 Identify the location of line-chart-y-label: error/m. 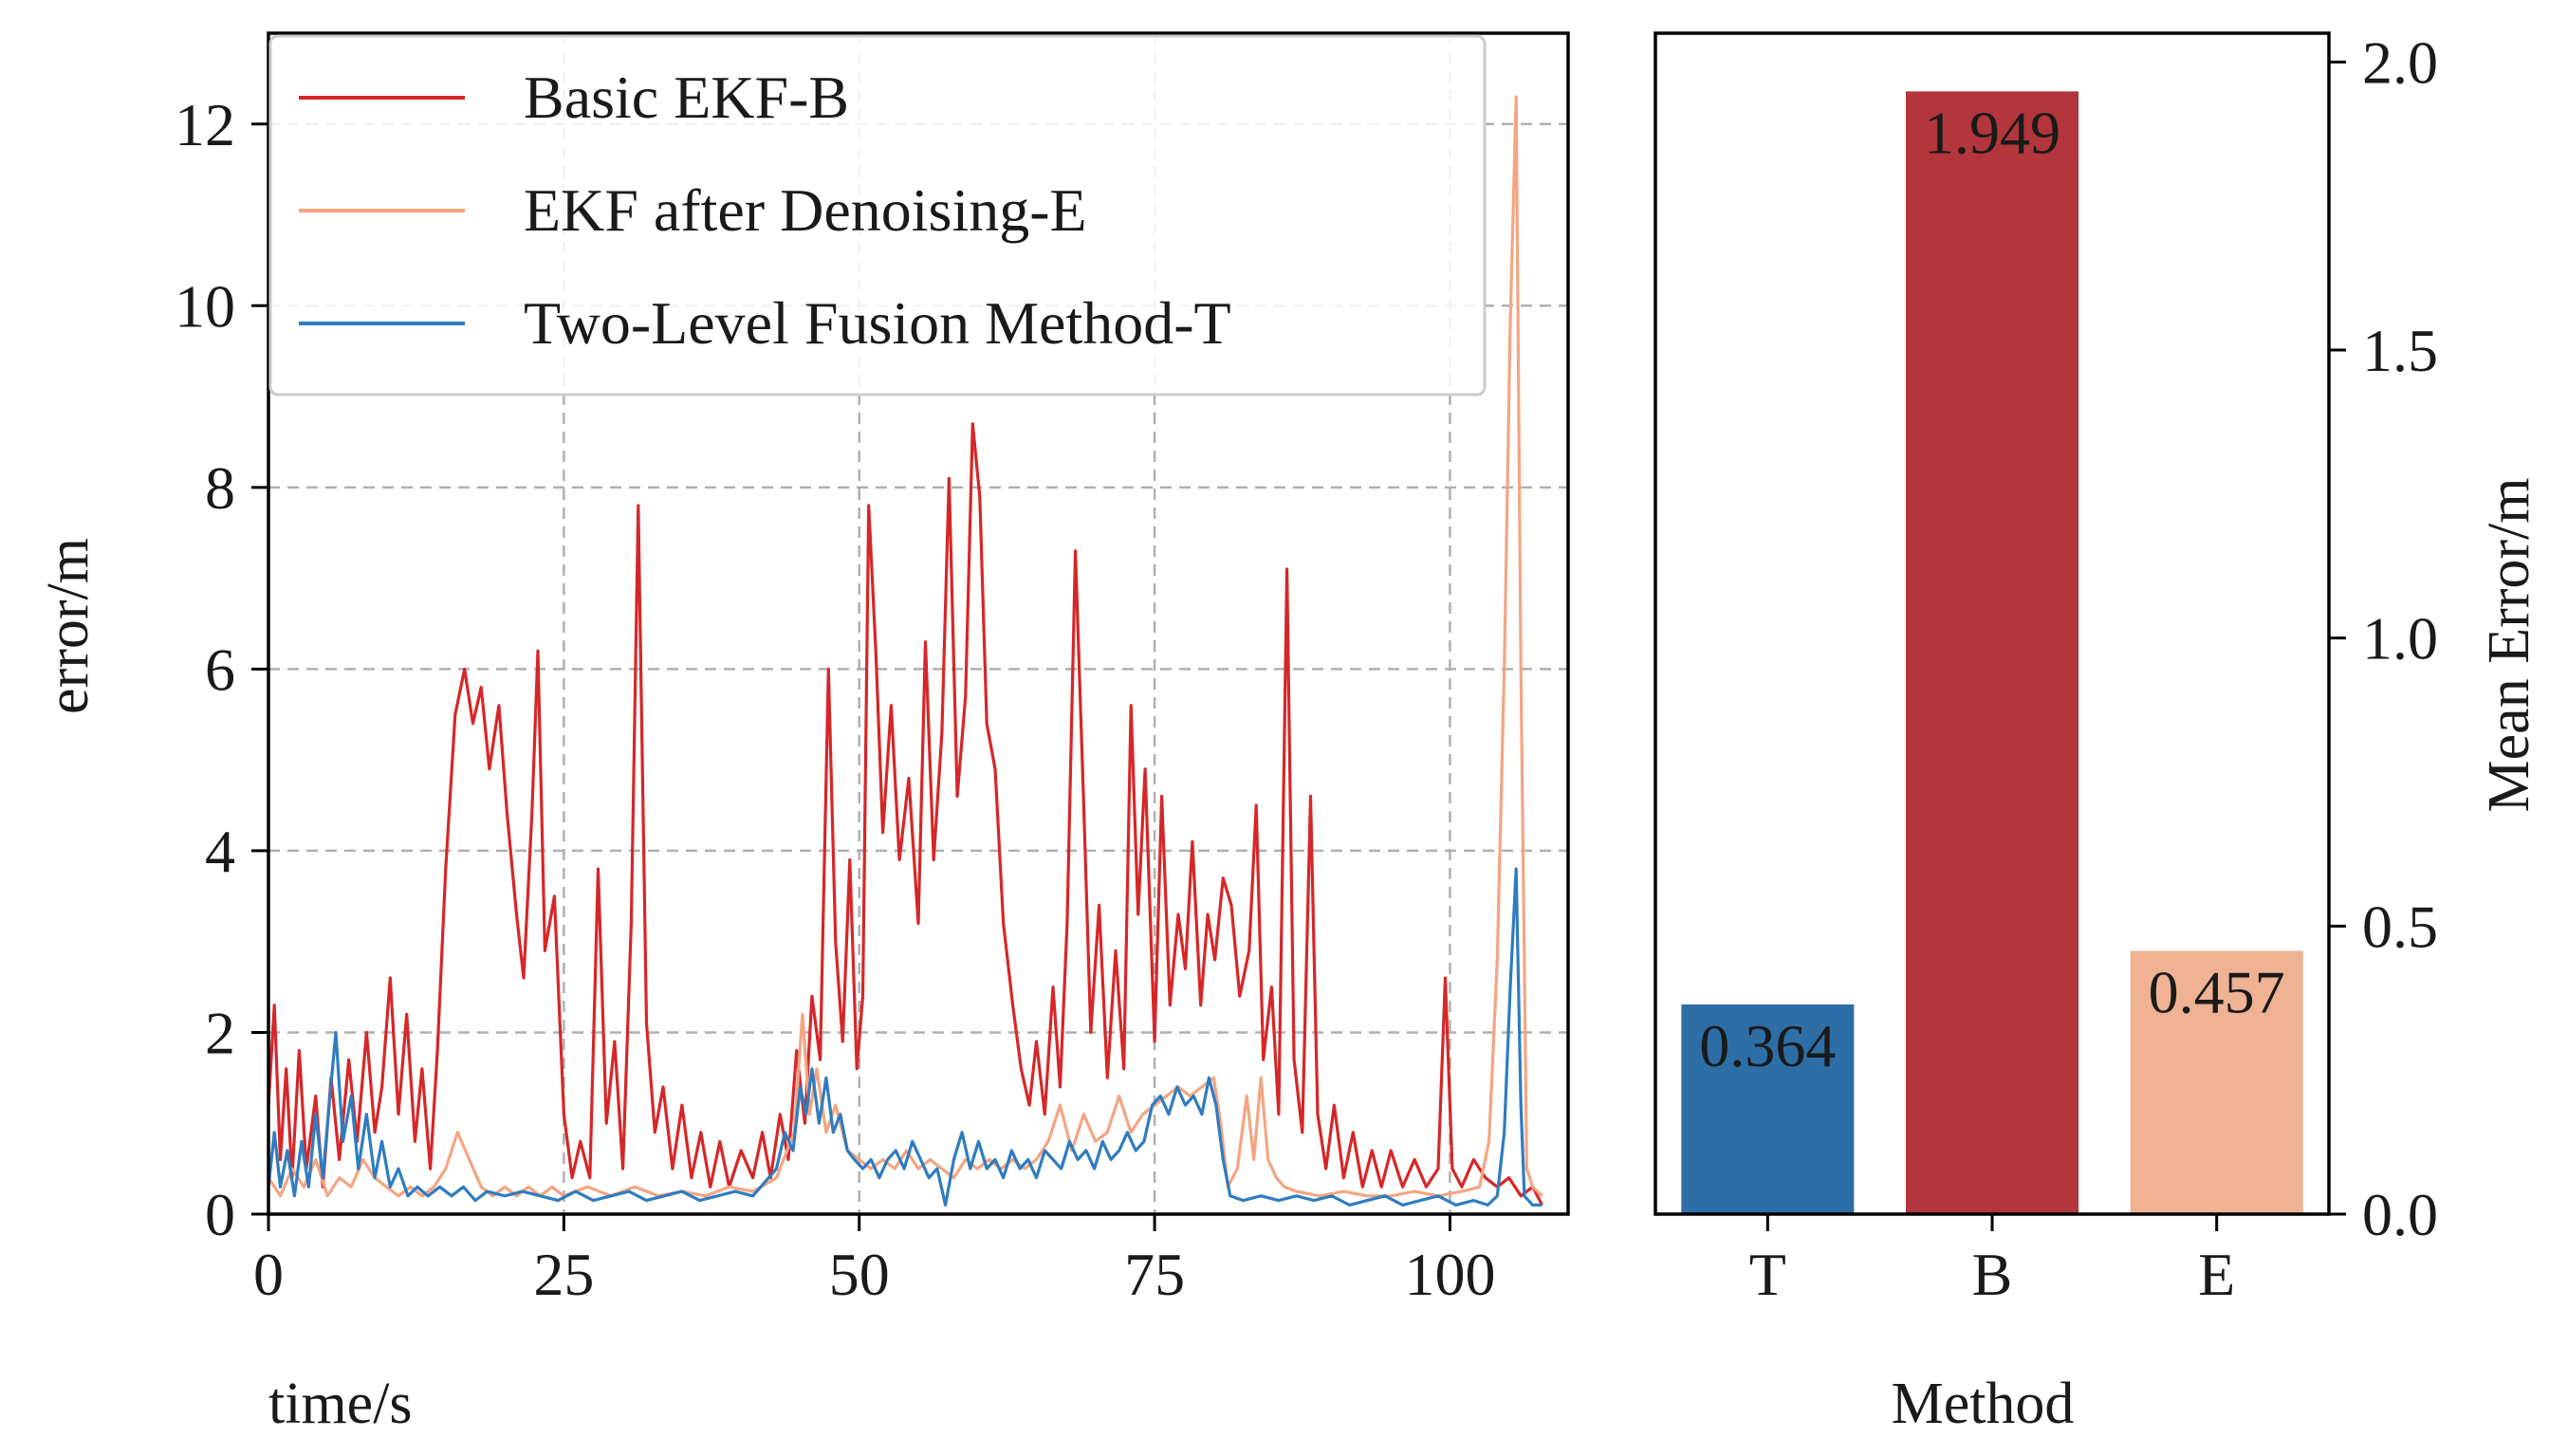
(68, 626).